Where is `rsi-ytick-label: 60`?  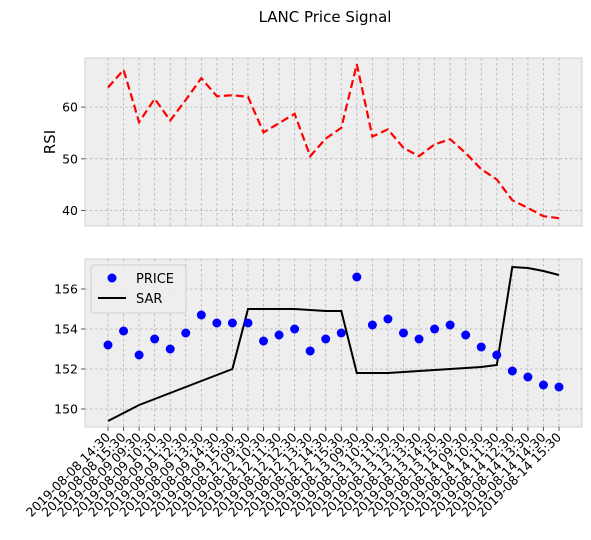 rsi-ytick-label: 60 is located at coordinates (70, 107).